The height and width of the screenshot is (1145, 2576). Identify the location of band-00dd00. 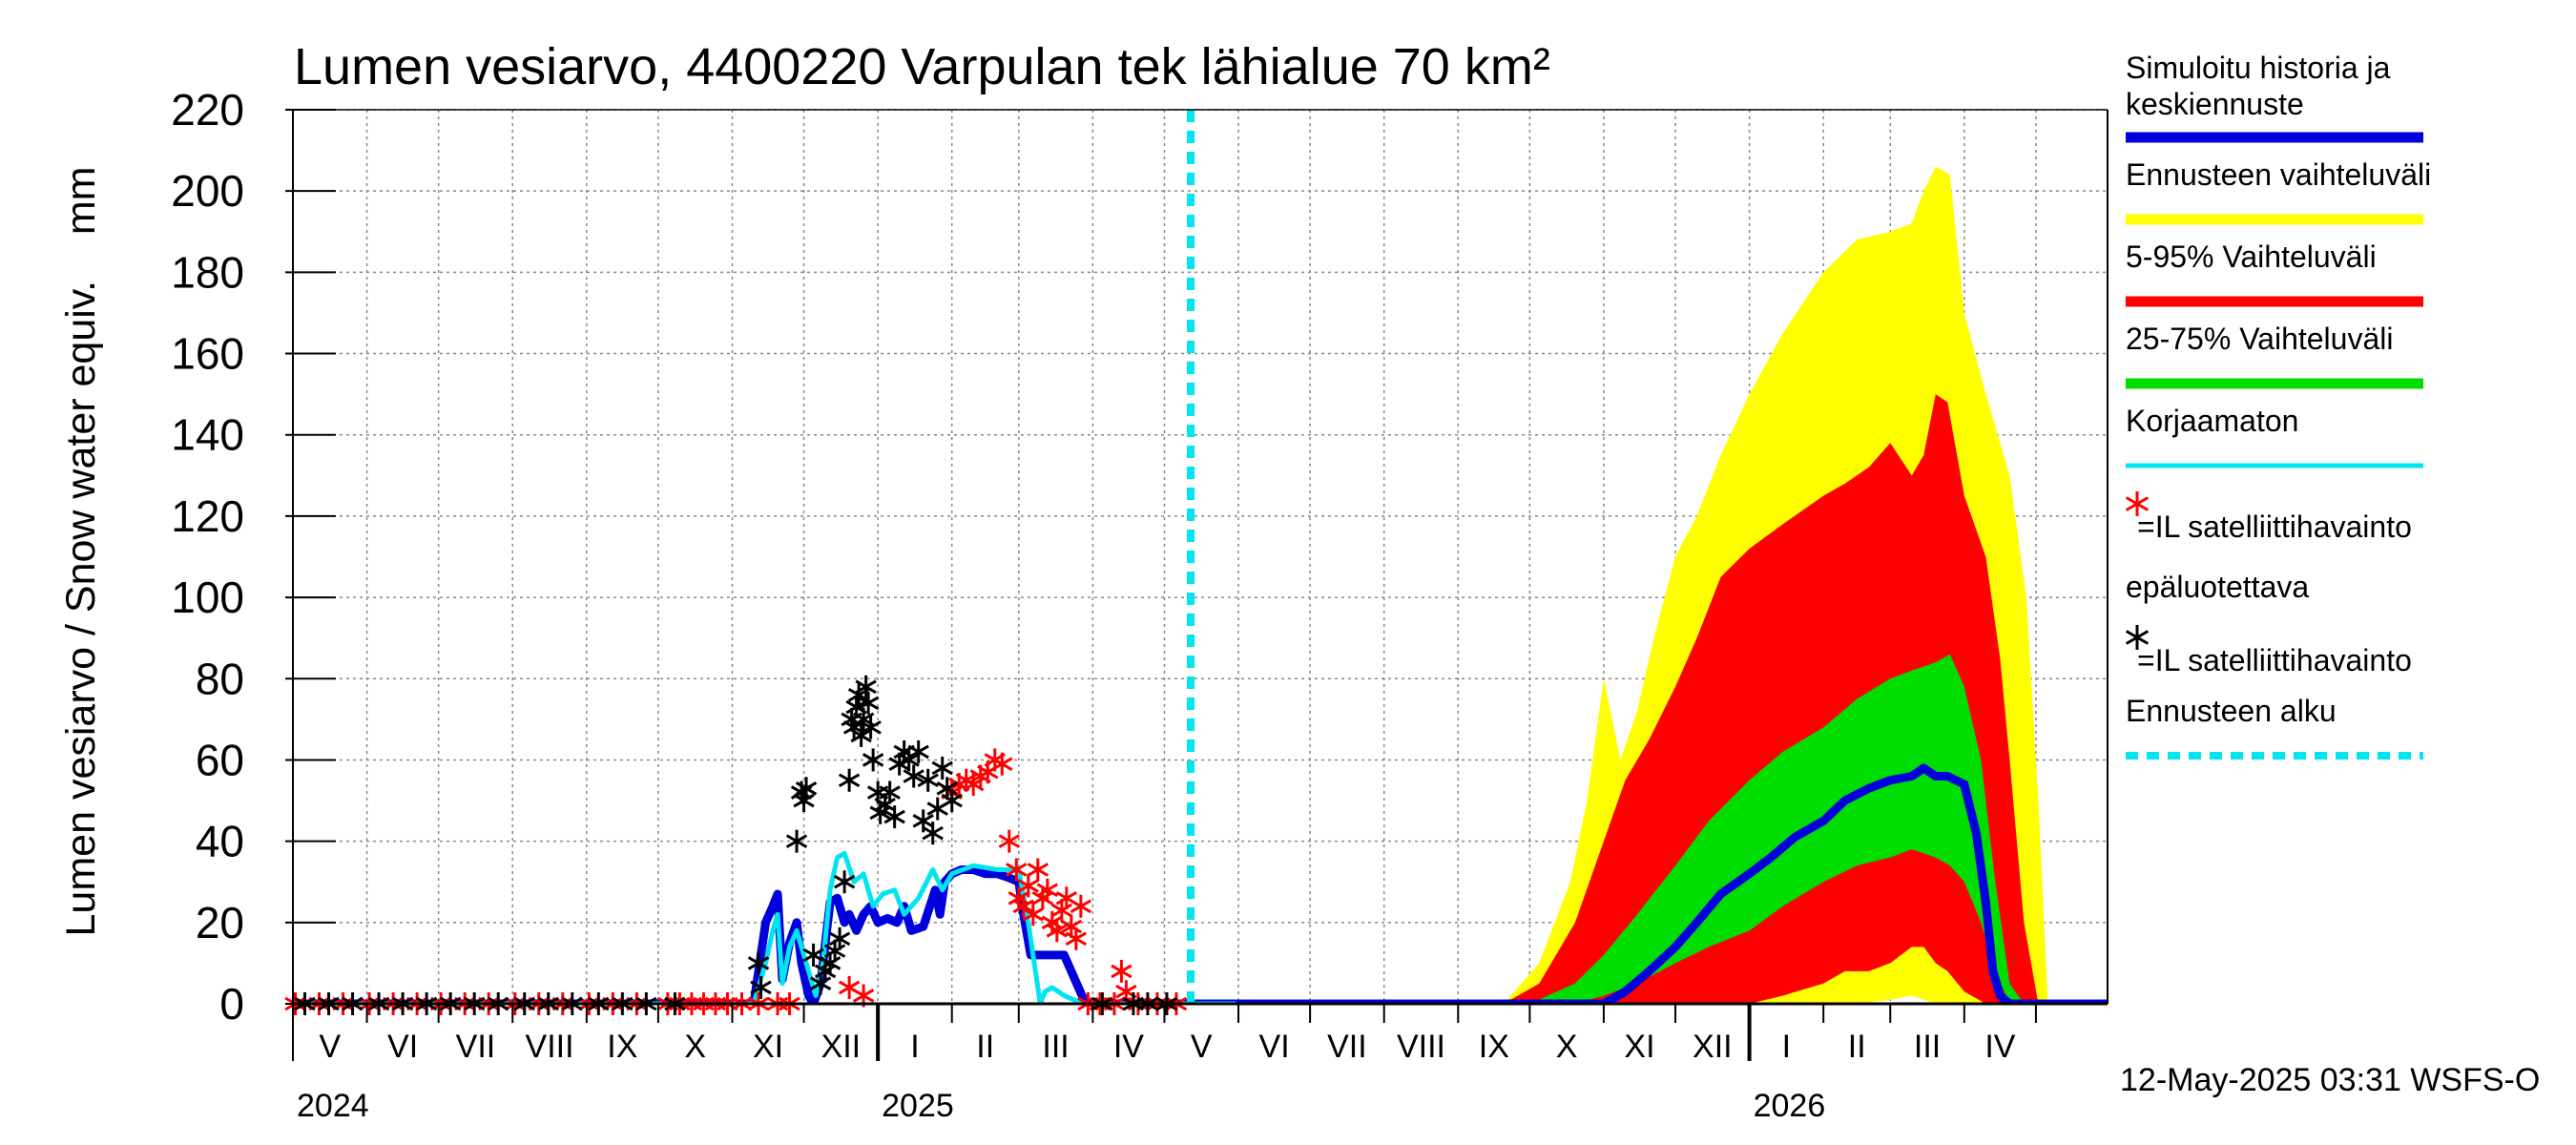
(1818, 829).